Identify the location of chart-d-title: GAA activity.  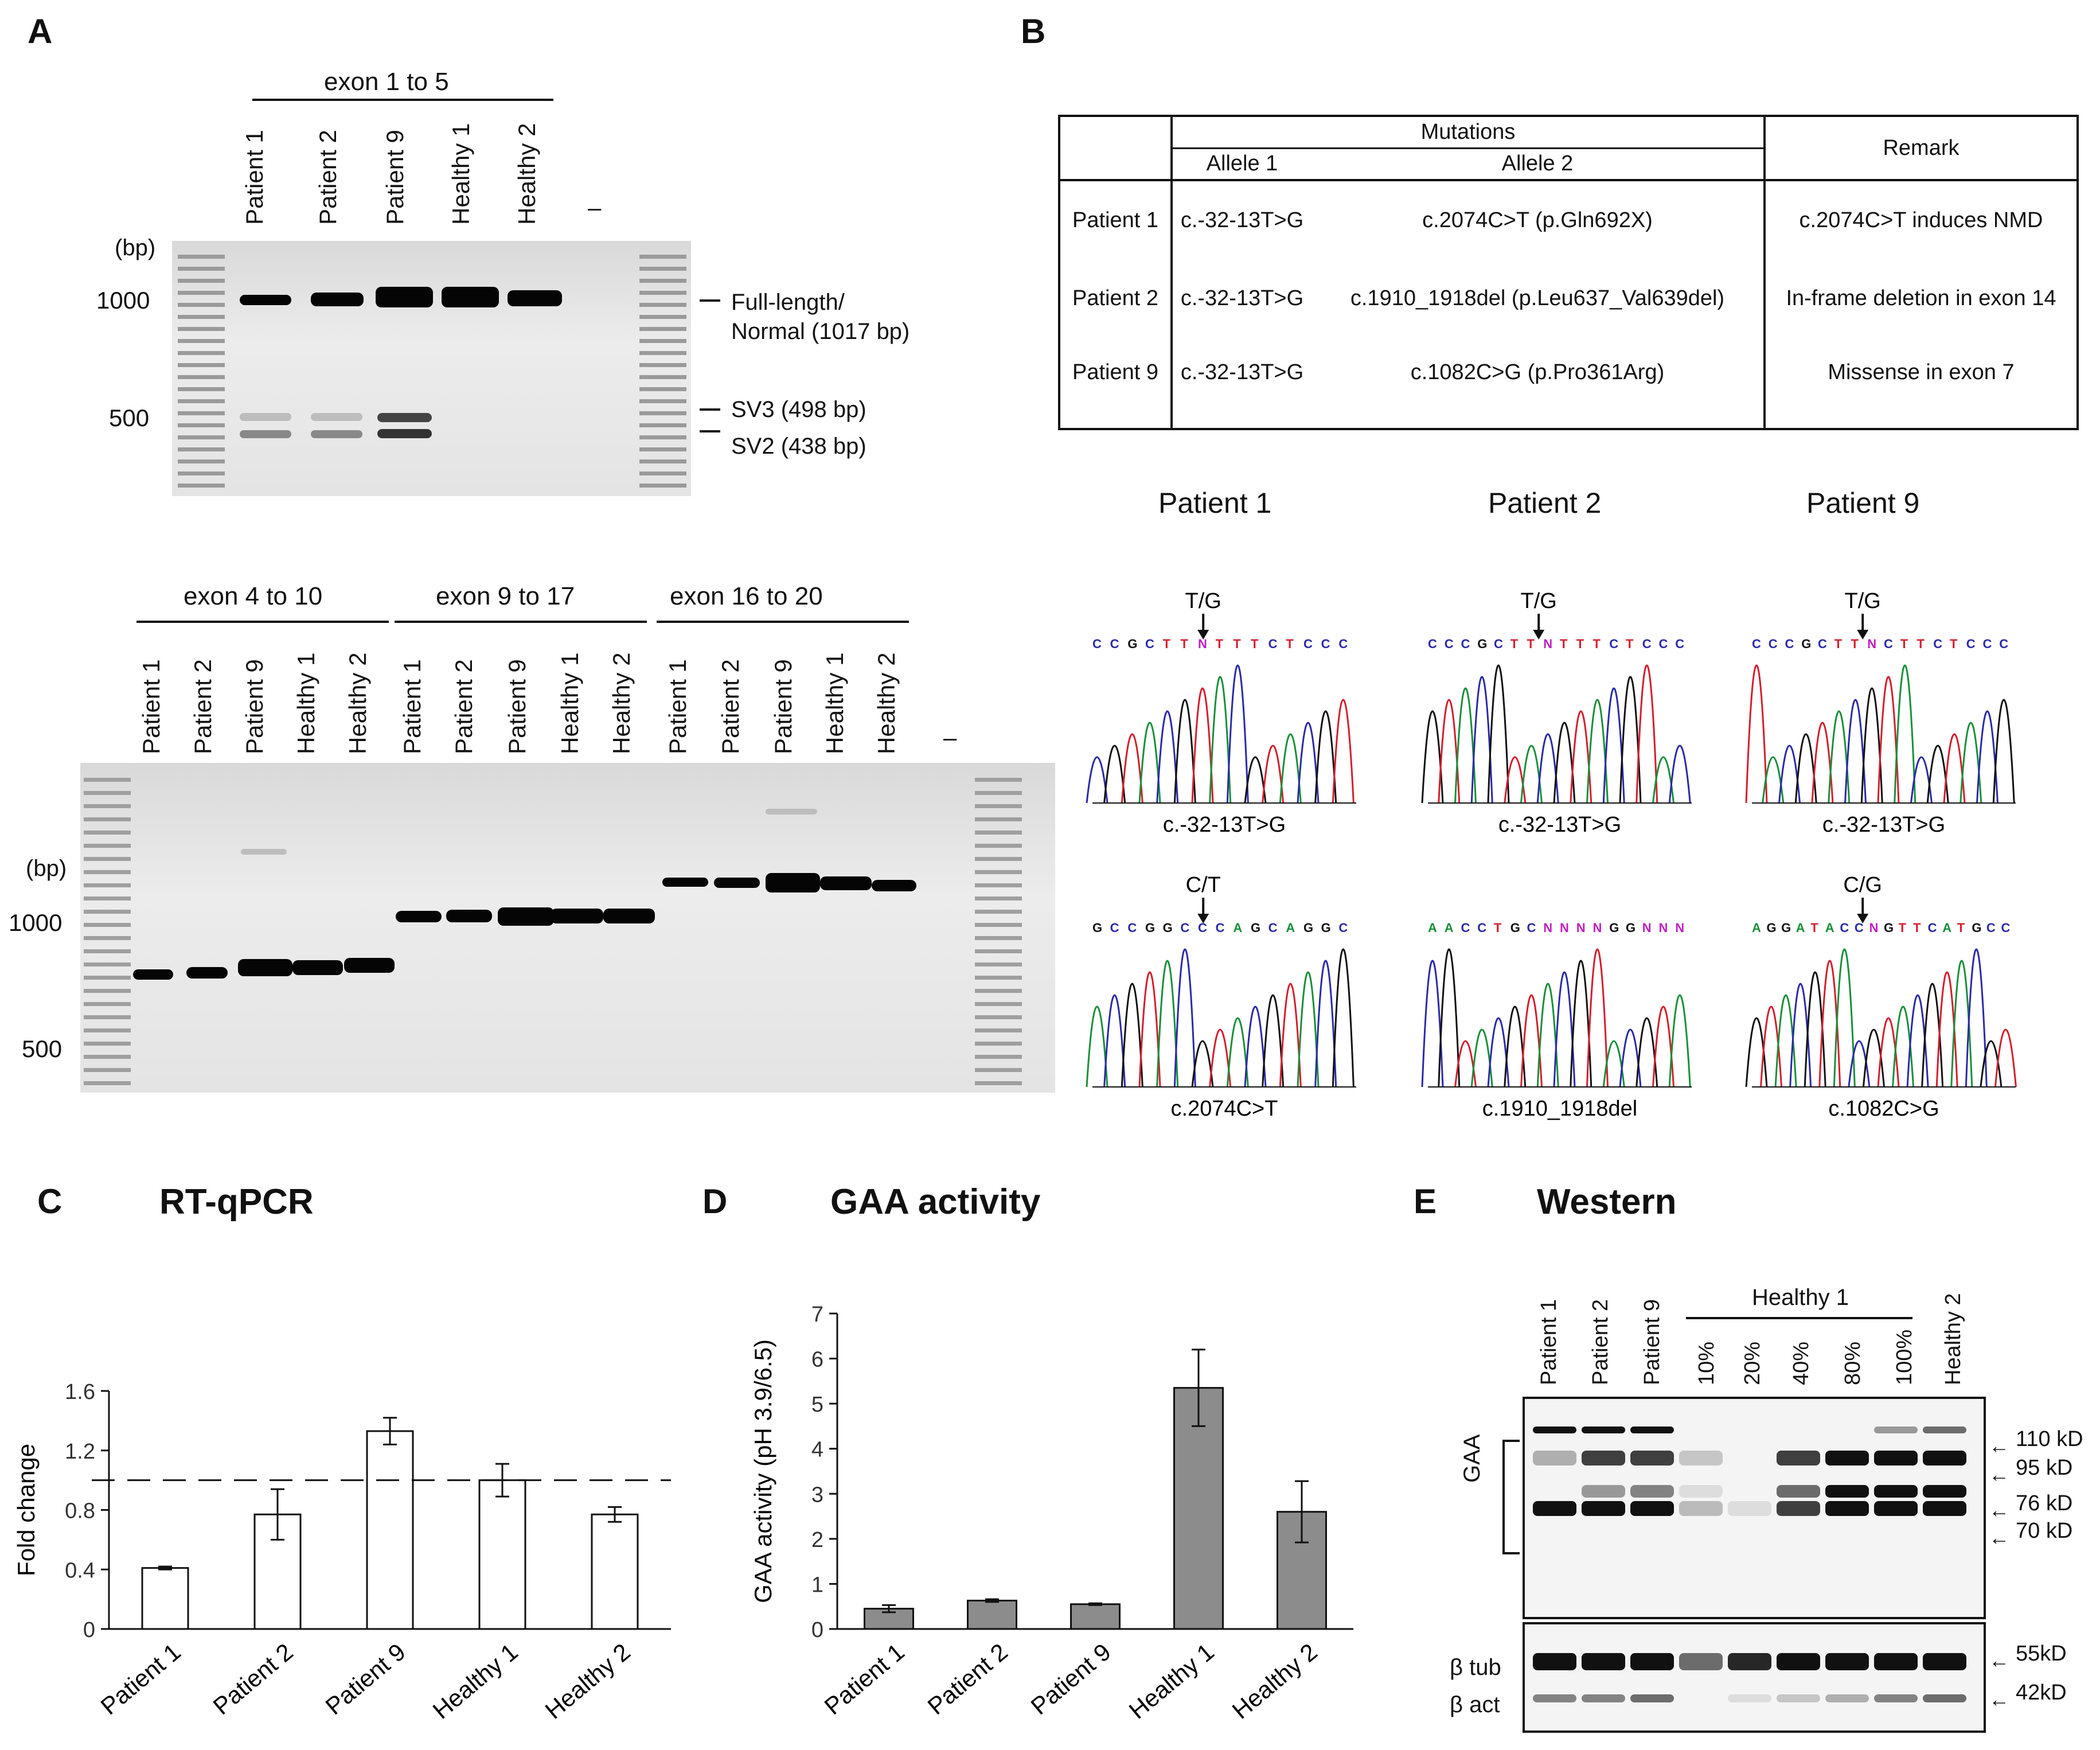
(935, 1202).